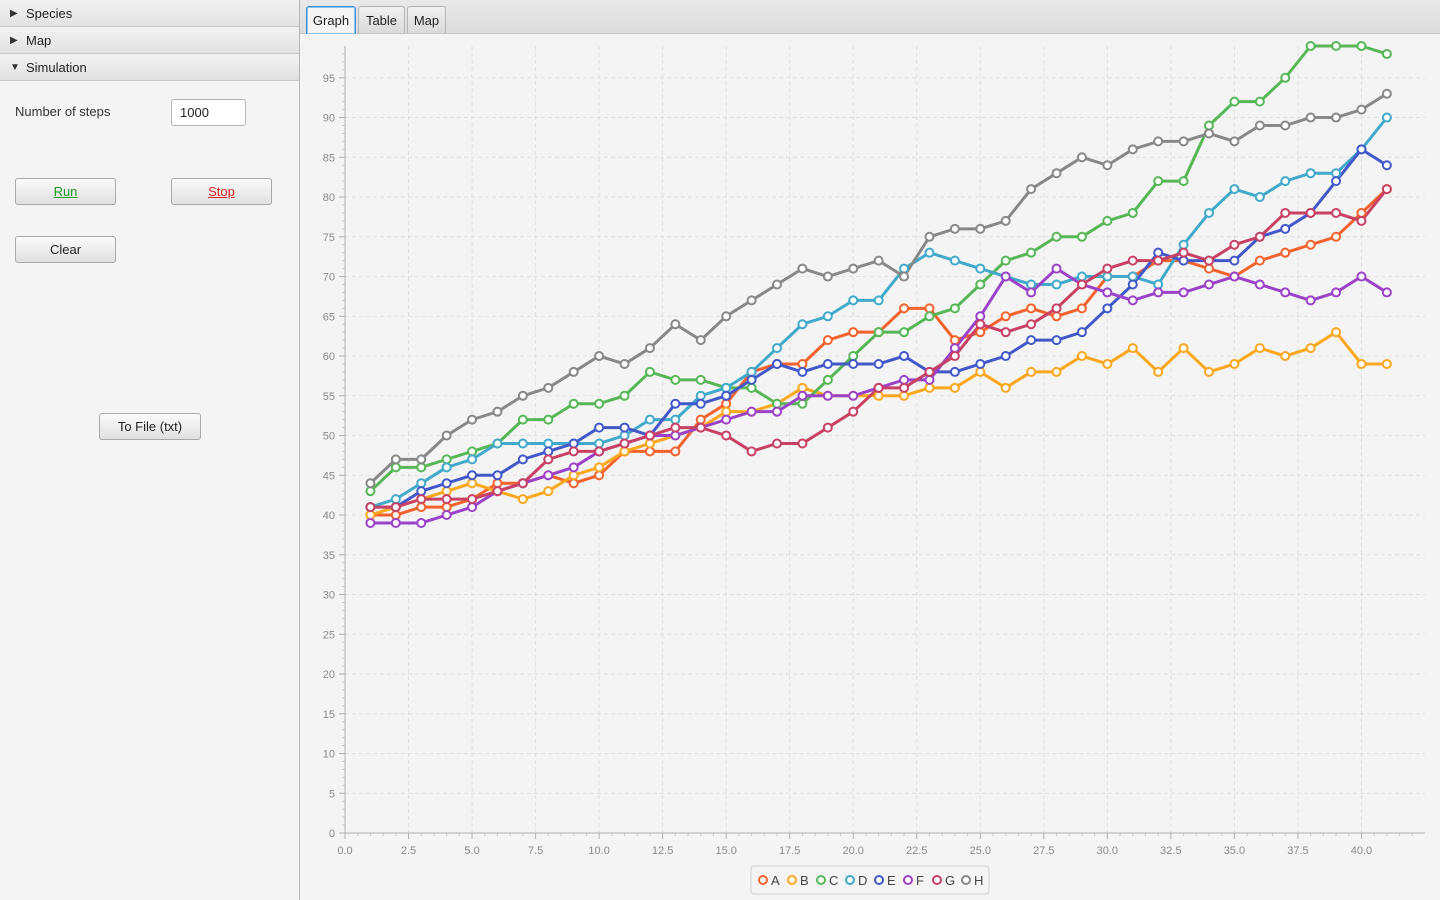 The height and width of the screenshot is (900, 1440). What do you see at coordinates (329, 675) in the screenshot?
I see `y-tick-label: 20` at bounding box center [329, 675].